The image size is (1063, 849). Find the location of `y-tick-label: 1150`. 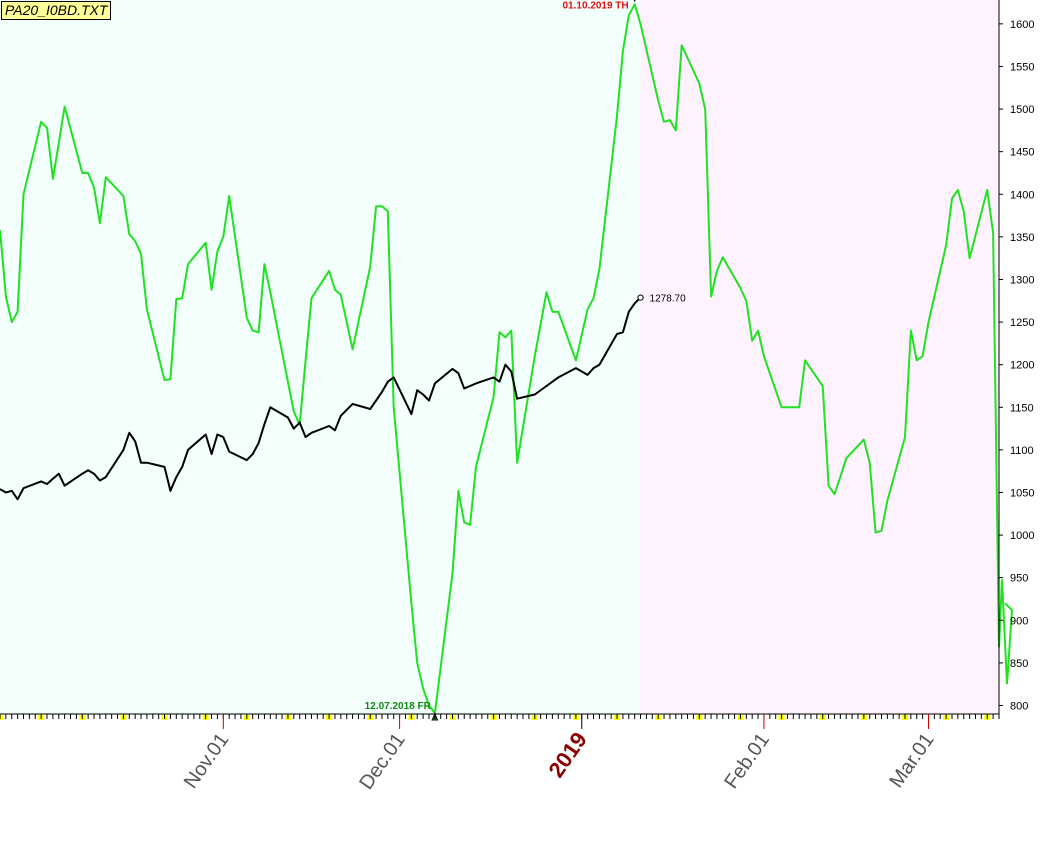

y-tick-label: 1150 is located at coordinates (1022, 408).